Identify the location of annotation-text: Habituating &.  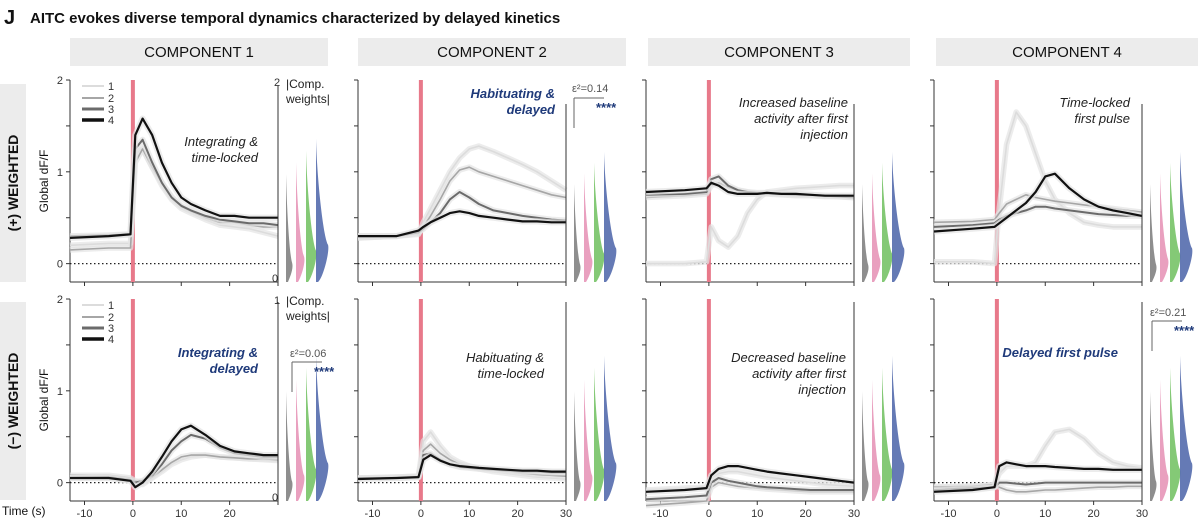
(505, 357).